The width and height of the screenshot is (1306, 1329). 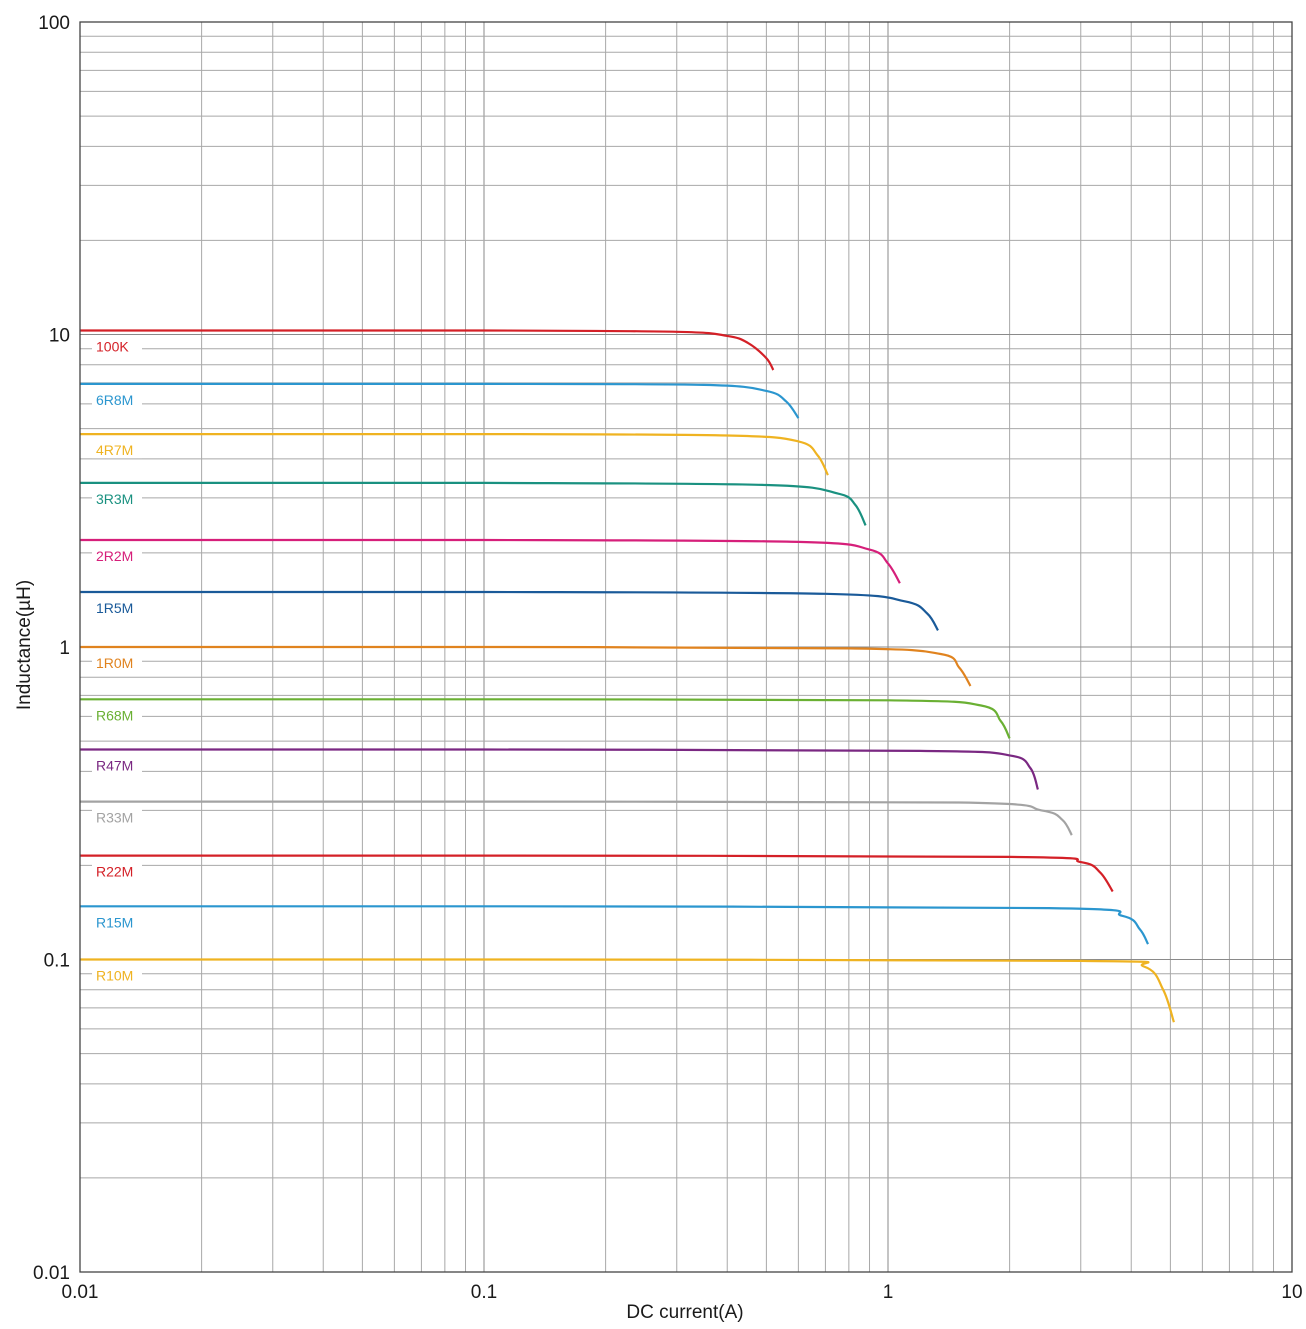 What do you see at coordinates (80, 1292) in the screenshot?
I see `x-tick-label: 0.01` at bounding box center [80, 1292].